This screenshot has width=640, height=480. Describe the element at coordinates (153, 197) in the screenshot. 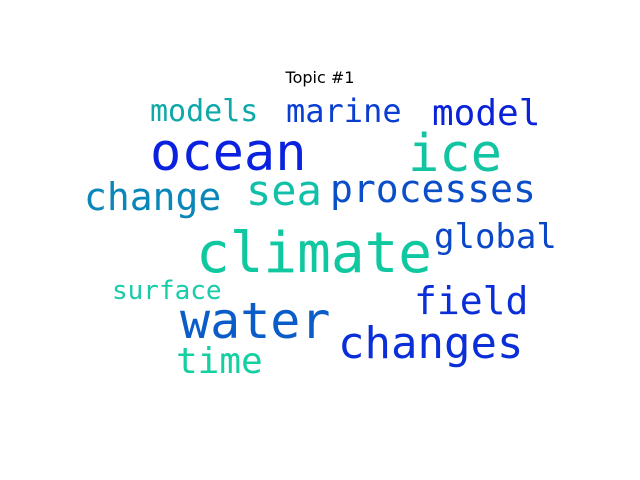

I see `word-change: change` at that location.